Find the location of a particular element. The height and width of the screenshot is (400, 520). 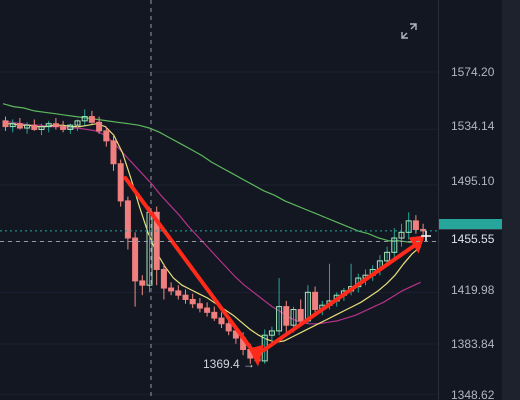

fullscreen-expand-icon is located at coordinates (409, 31).